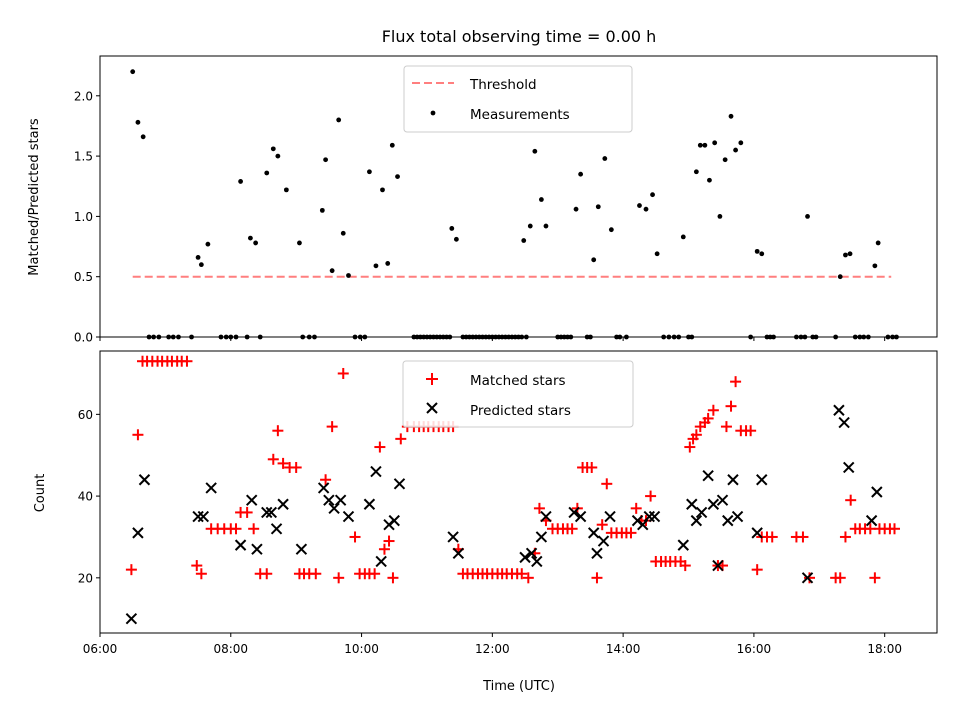 This screenshot has width=960, height=720. Describe the element at coordinates (492, 339) in the screenshot. I see `ratio-x-ticks` at that location.